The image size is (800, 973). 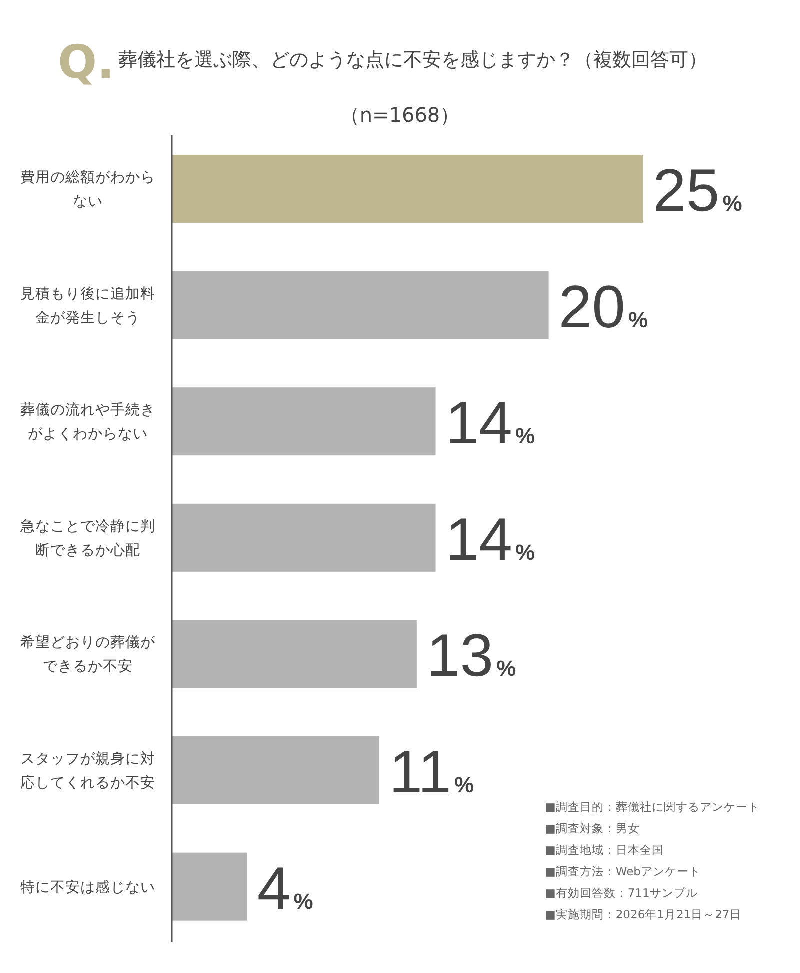 I want to click on value-label: 4%, so click(x=285, y=888).